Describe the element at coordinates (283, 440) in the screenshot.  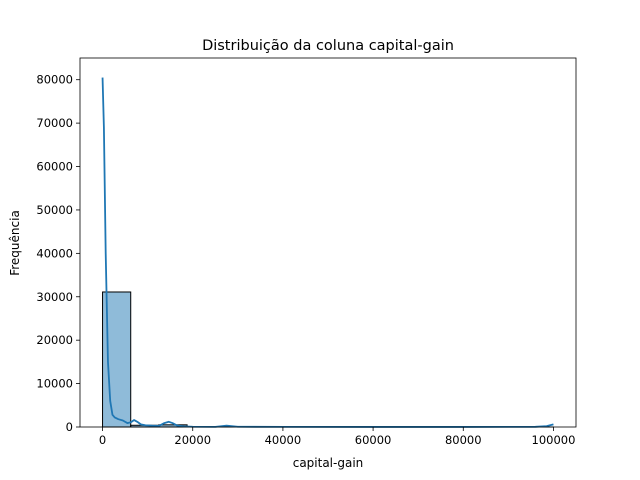
I see `x-tick-label: 40000` at that location.